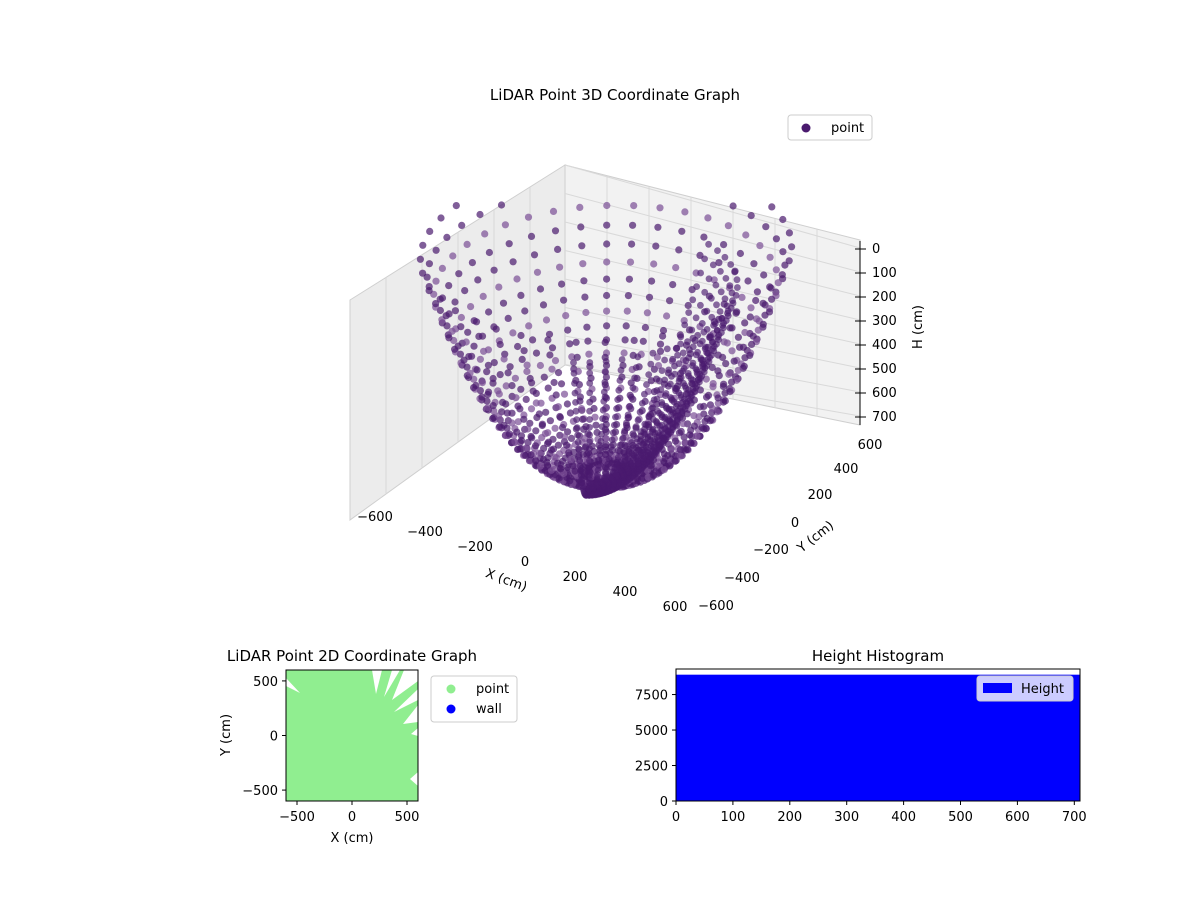  I want to click on x-tick-label-2d: −500, so click(297, 817).